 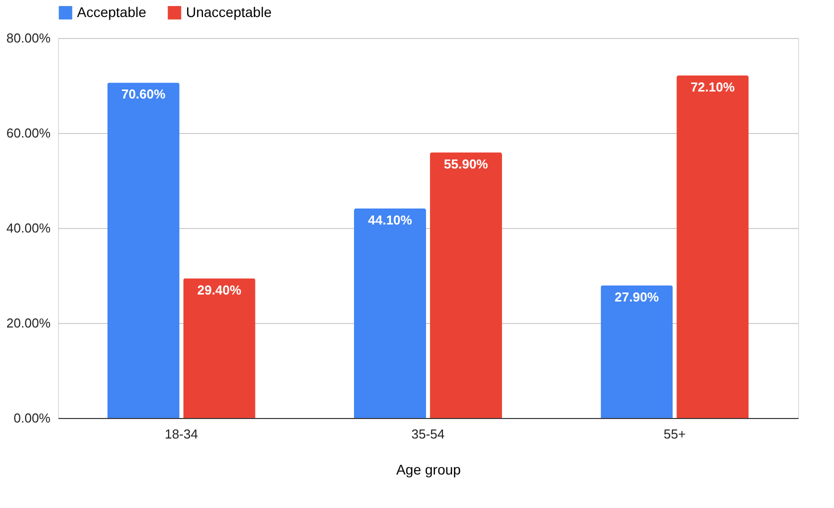 What do you see at coordinates (111, 12) in the screenshot?
I see `legend-label: Acceptable` at bounding box center [111, 12].